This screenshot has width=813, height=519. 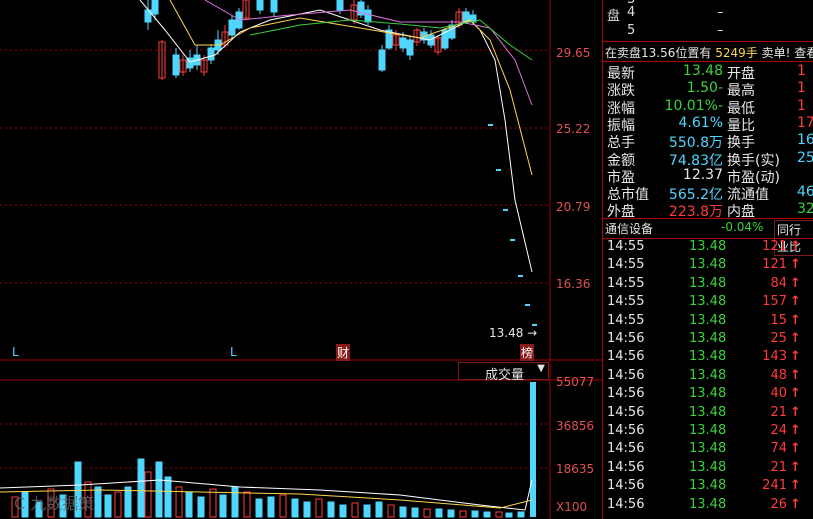 I want to click on indicator-select: 成交量 ▼, so click(x=503, y=372).